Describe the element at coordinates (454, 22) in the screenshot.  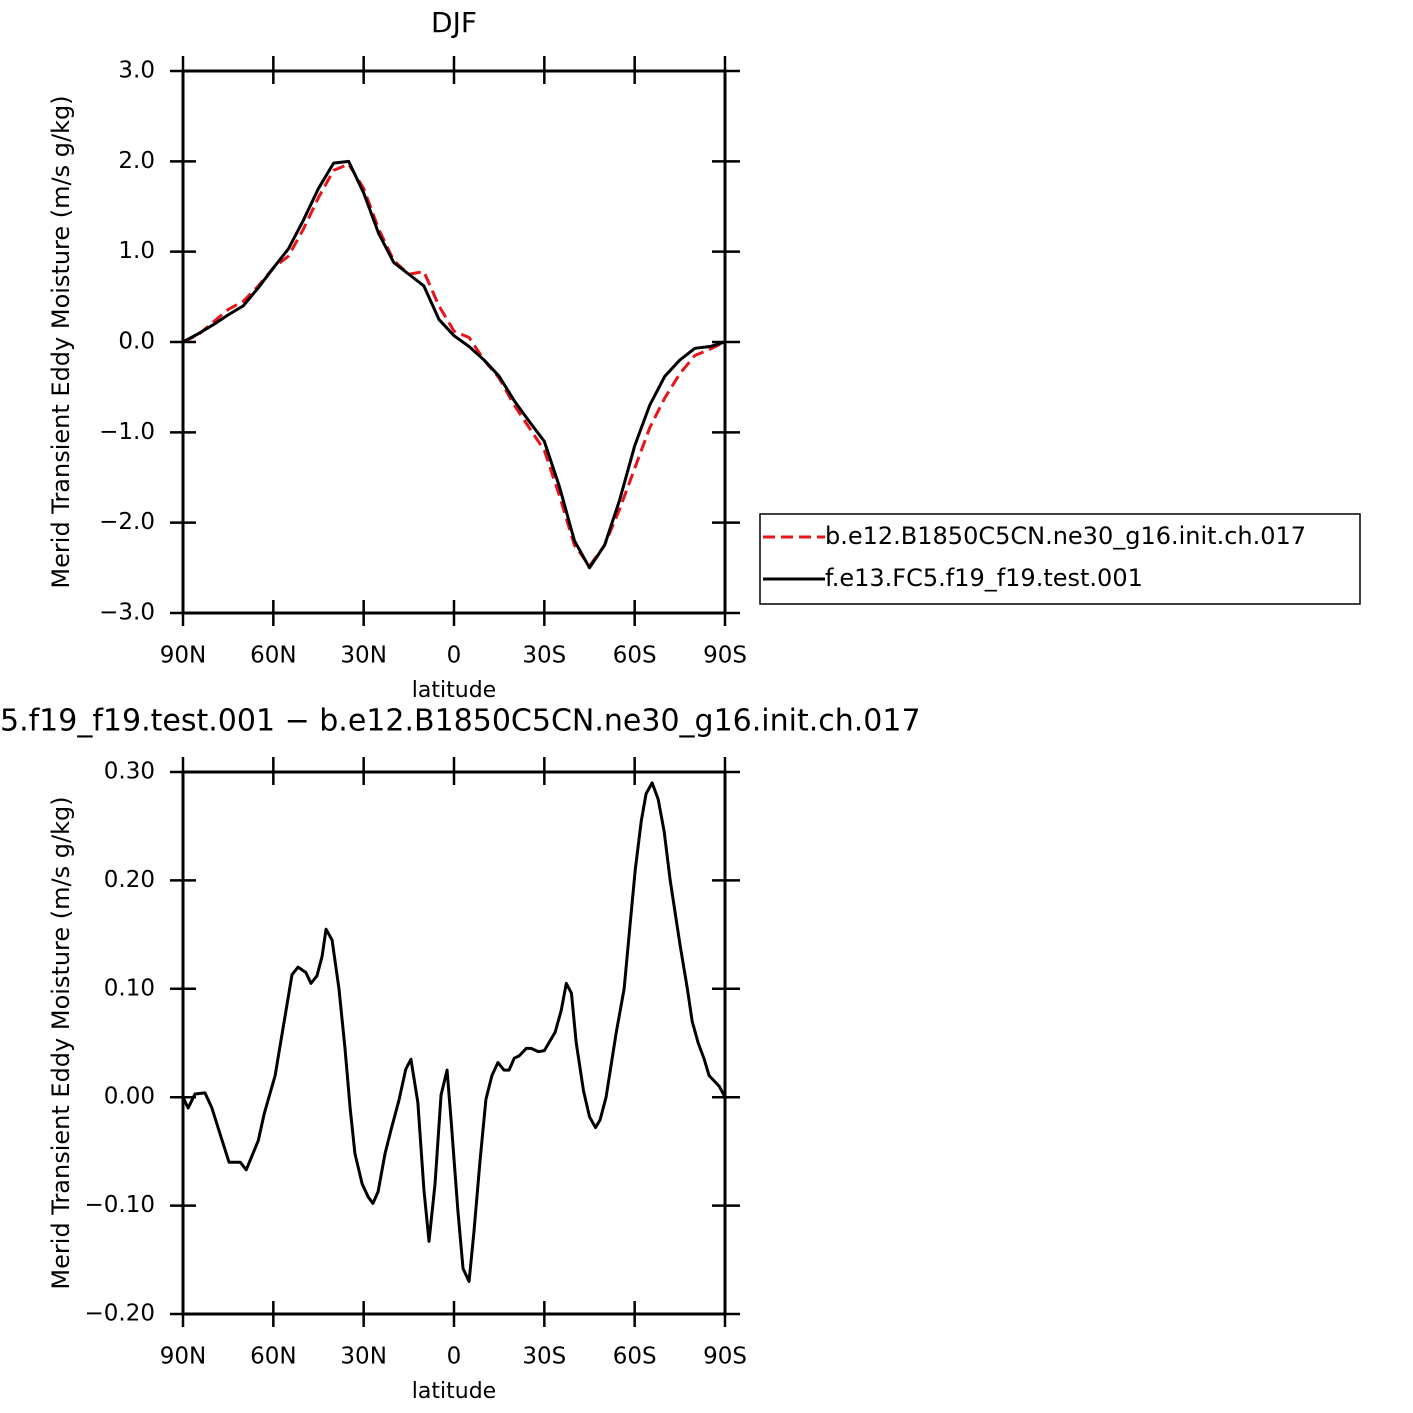
I see `chart-title: DJF` at that location.